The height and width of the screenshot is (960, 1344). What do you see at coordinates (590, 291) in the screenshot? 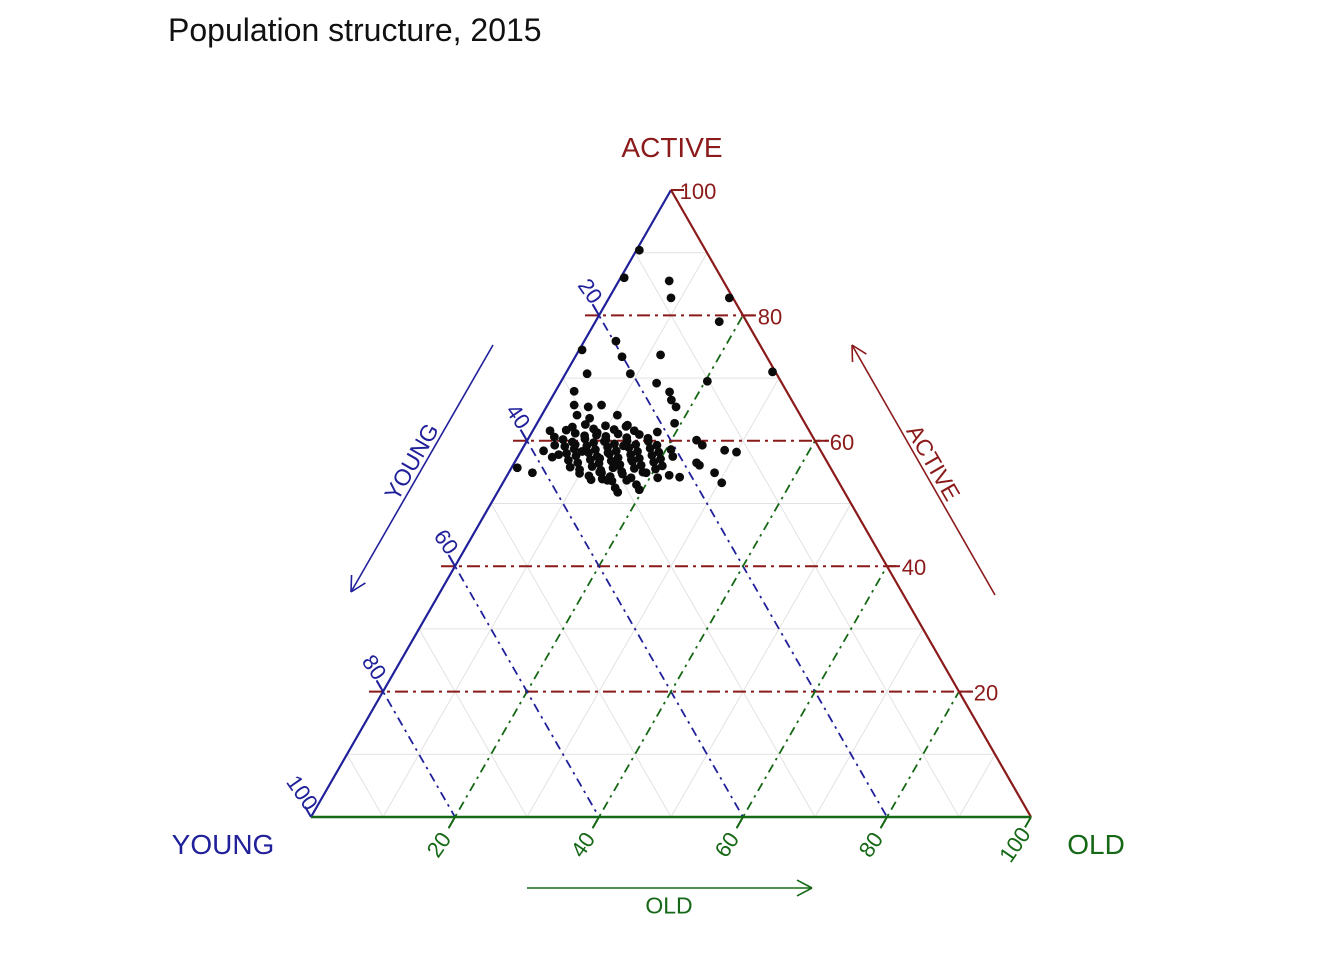
I see `tick-label-young-20: 20` at bounding box center [590, 291].